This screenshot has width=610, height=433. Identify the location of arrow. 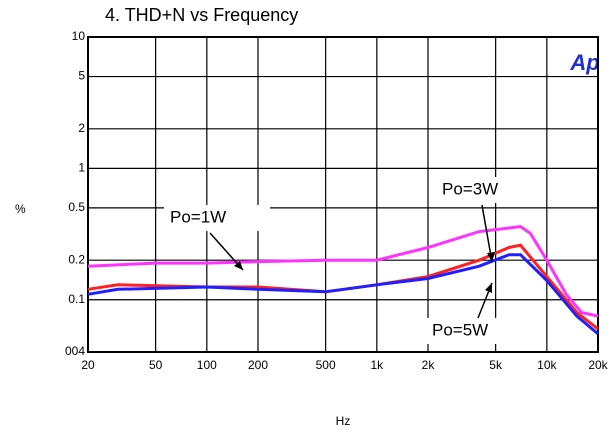
(487, 233).